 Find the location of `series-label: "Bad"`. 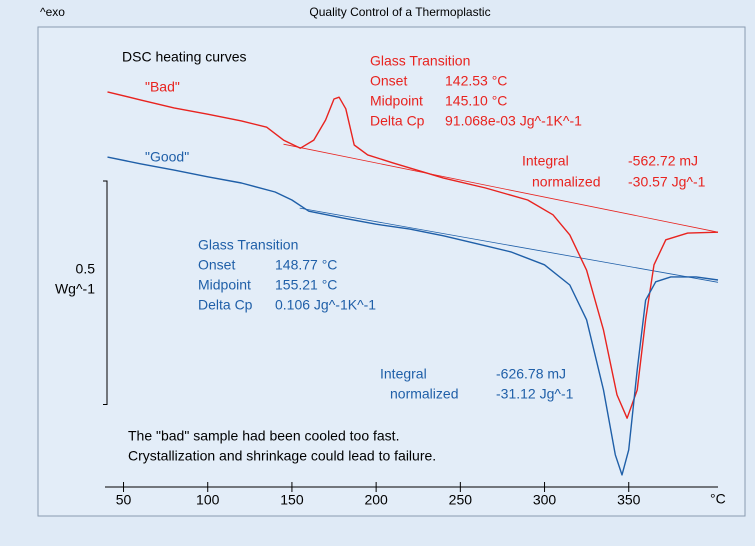

series-label: "Bad" is located at coordinates (162, 87).